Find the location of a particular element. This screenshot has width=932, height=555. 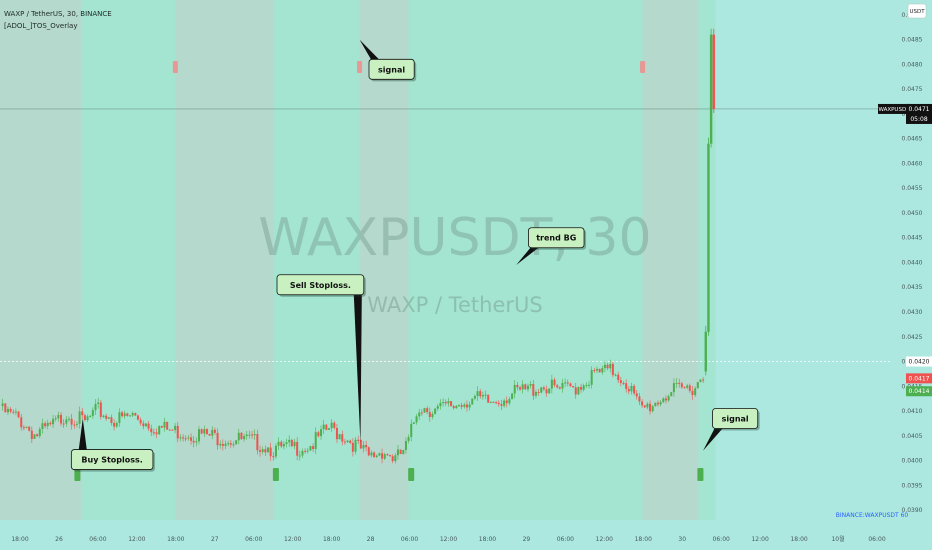

indicator-name: [ADOL_]TOS_Overlay is located at coordinates (41, 26).